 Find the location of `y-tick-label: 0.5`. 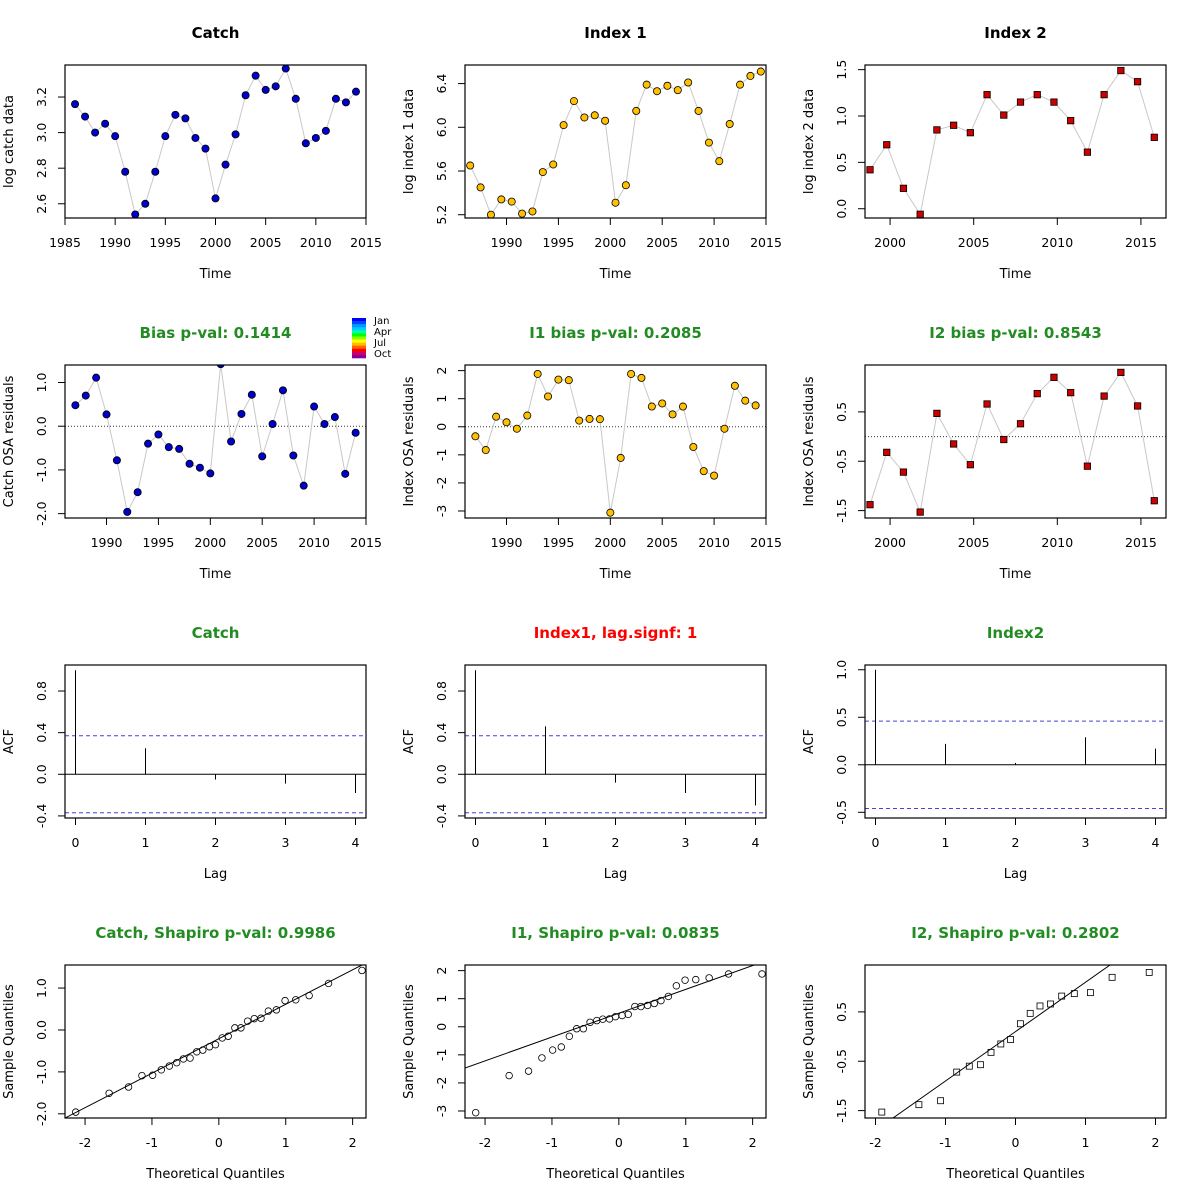

y-tick-label: 0.5 is located at coordinates (841, 162).